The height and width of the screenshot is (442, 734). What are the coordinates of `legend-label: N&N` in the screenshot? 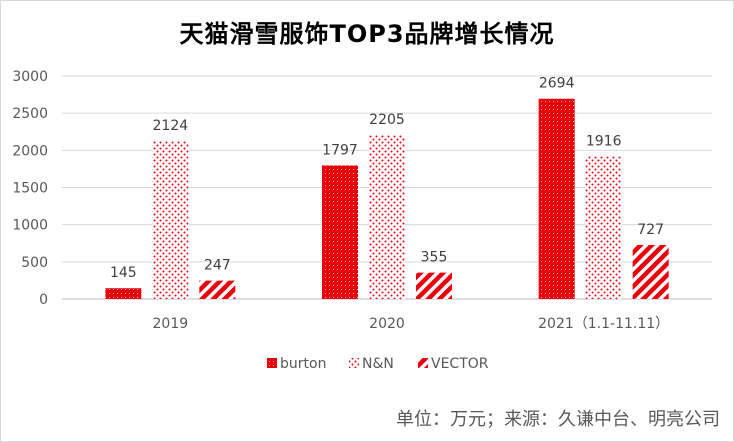 It's located at (378, 364).